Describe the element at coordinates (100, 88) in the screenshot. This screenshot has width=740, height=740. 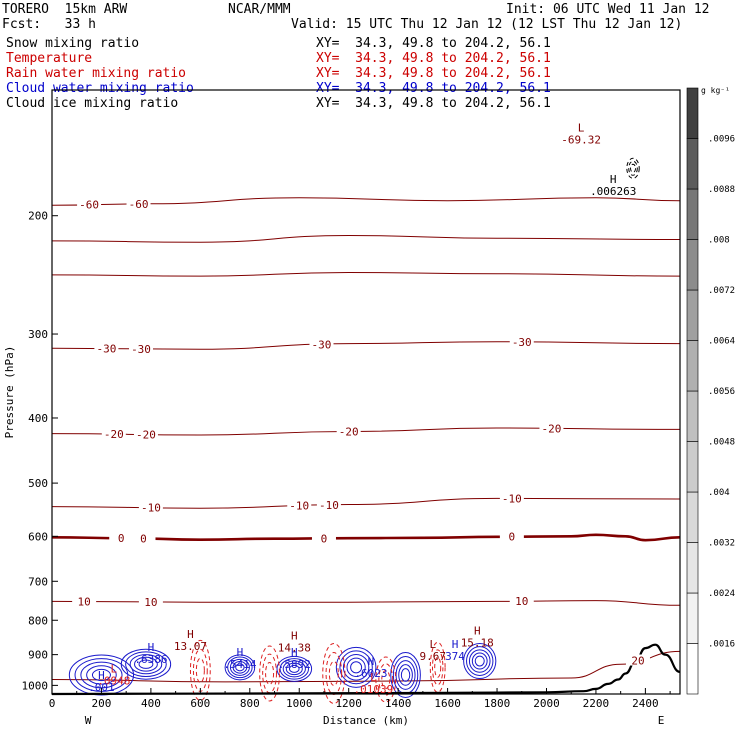
I see `field-name-cloud-water: Cloud water mixing ratio` at that location.